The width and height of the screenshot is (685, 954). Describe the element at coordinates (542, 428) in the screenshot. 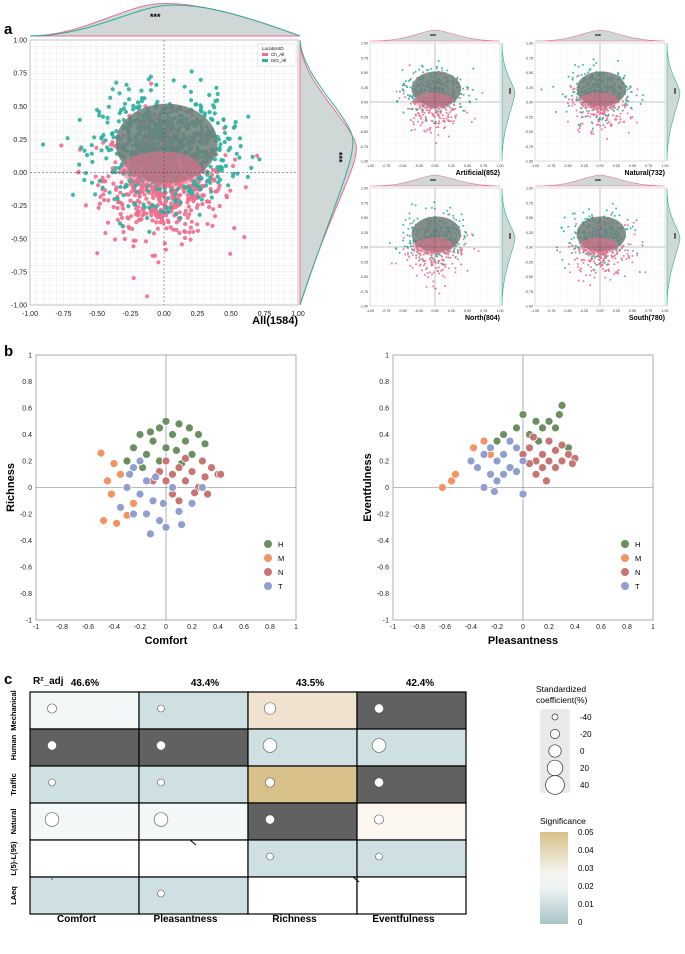

I see `data-point-H` at that location.